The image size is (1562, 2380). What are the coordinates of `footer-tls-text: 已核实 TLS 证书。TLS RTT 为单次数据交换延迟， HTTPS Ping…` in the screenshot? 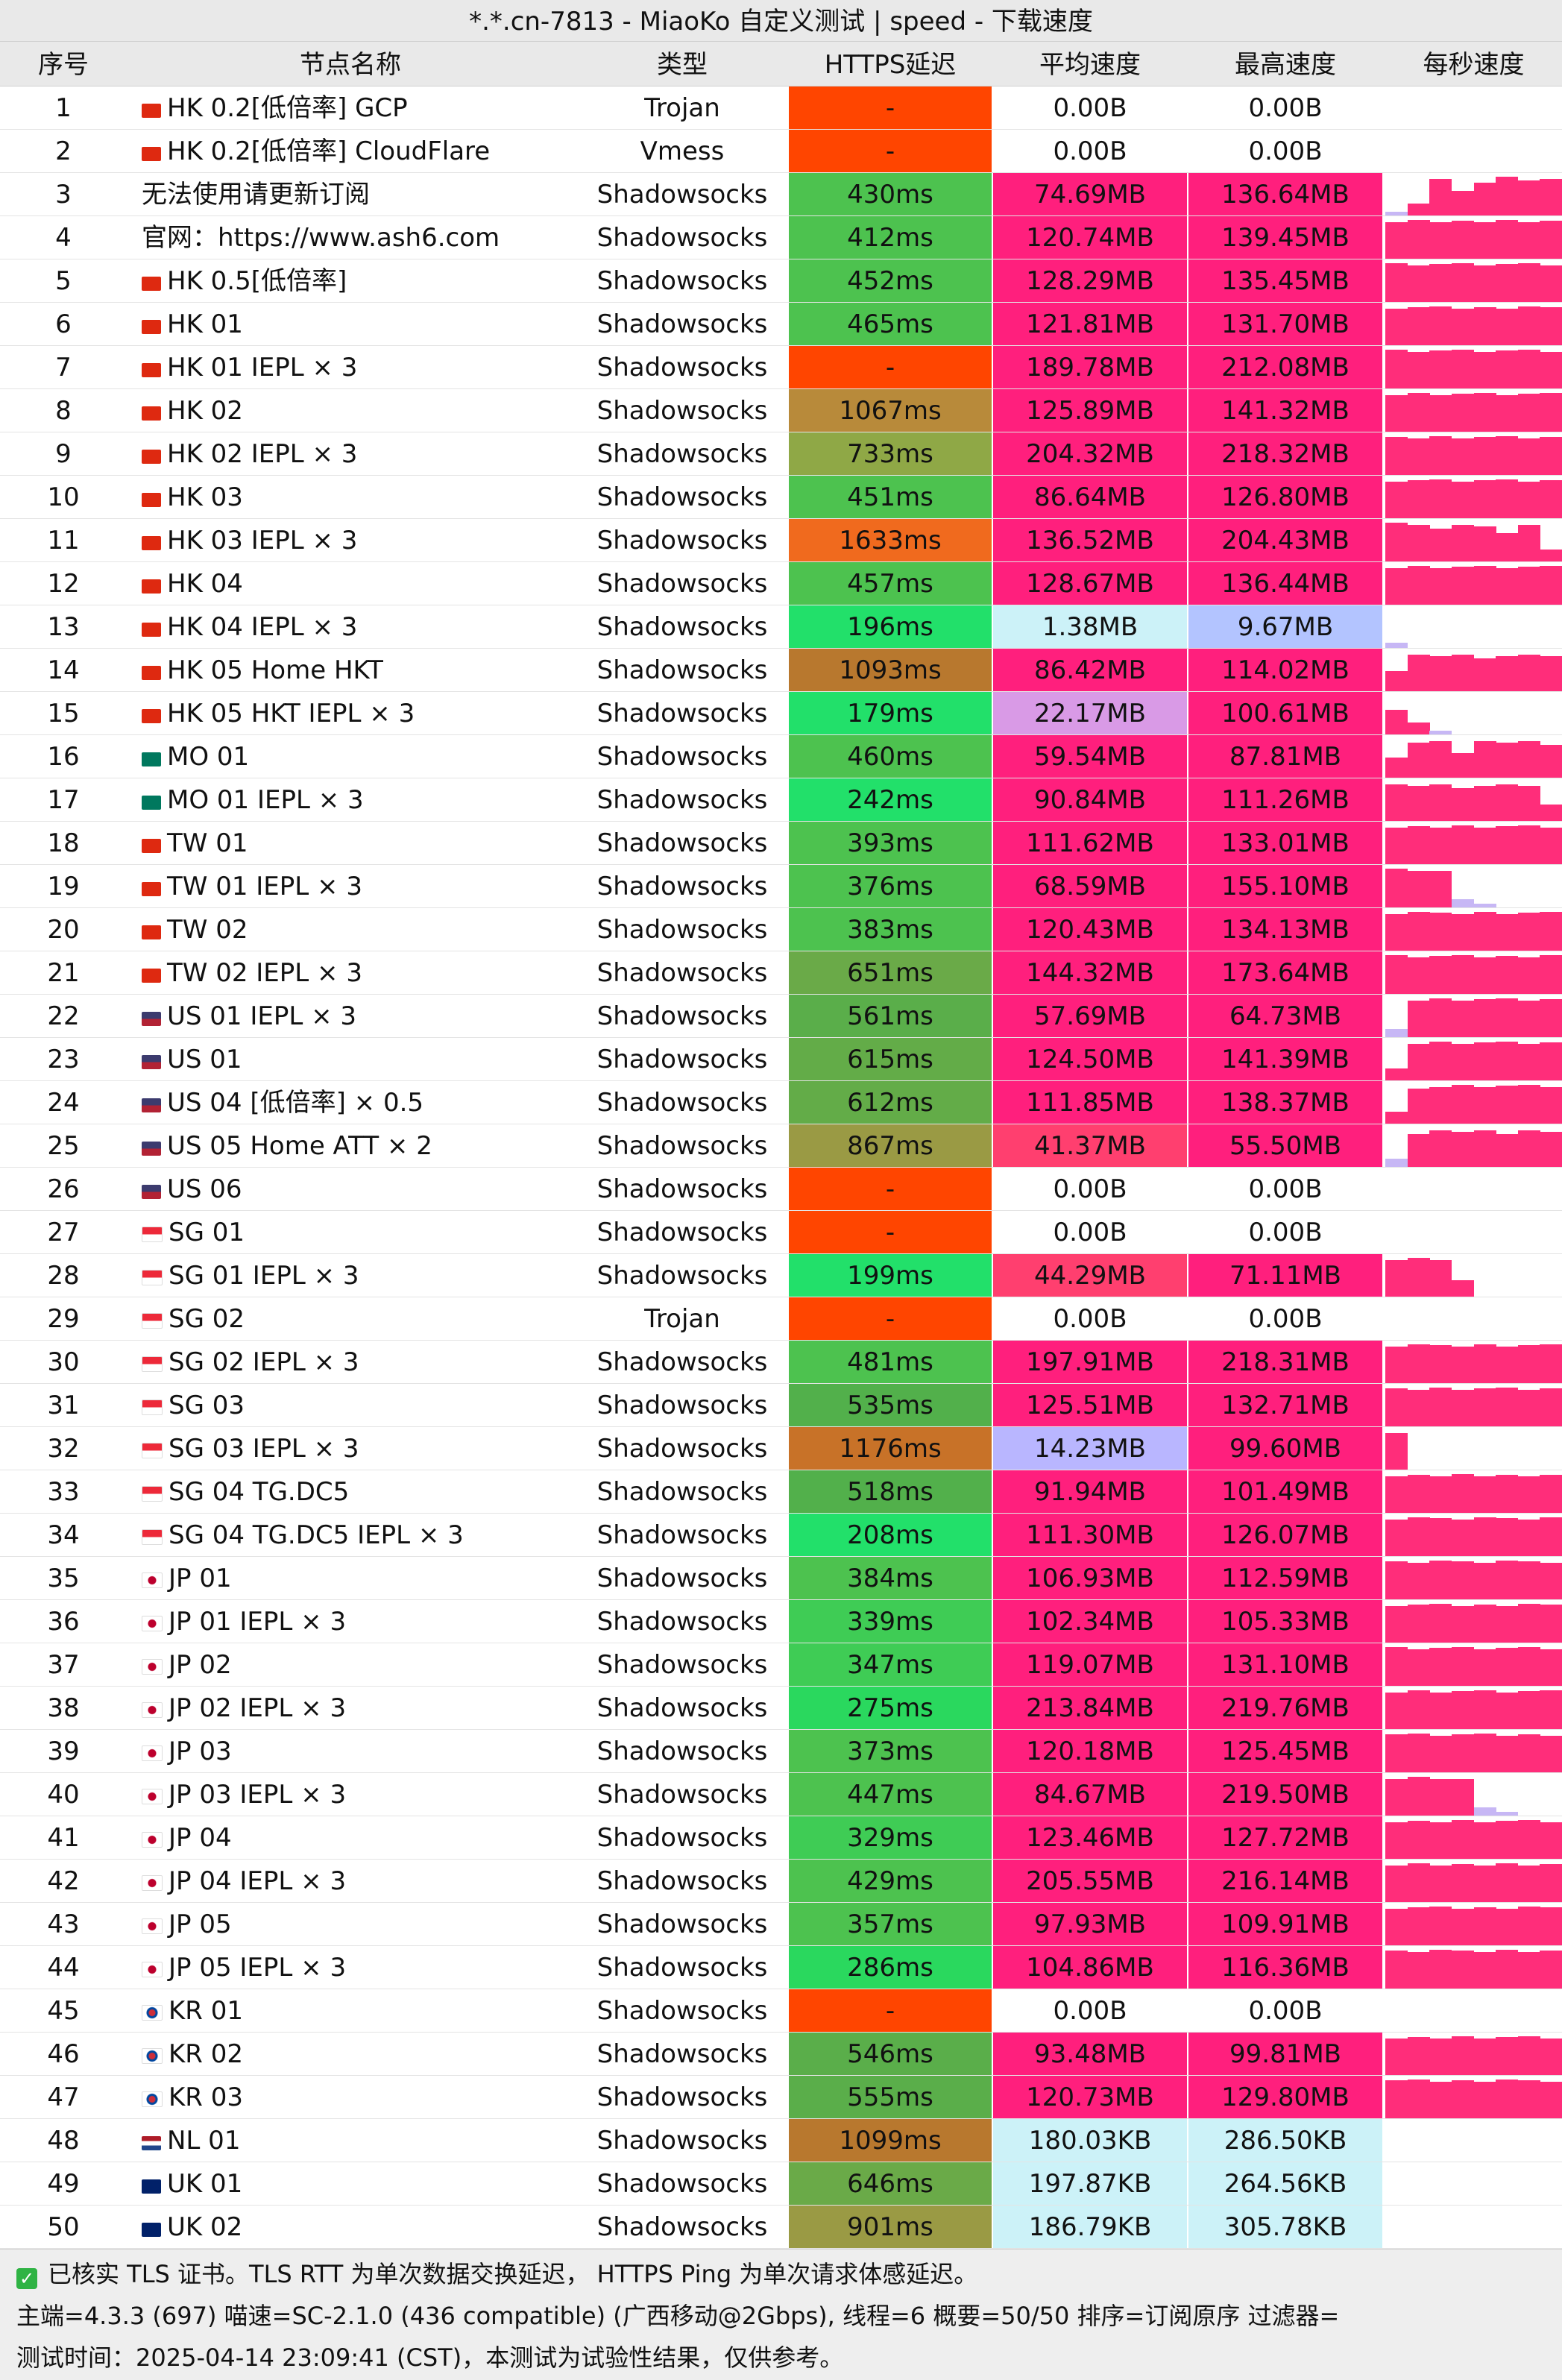 It's located at (513, 2274).